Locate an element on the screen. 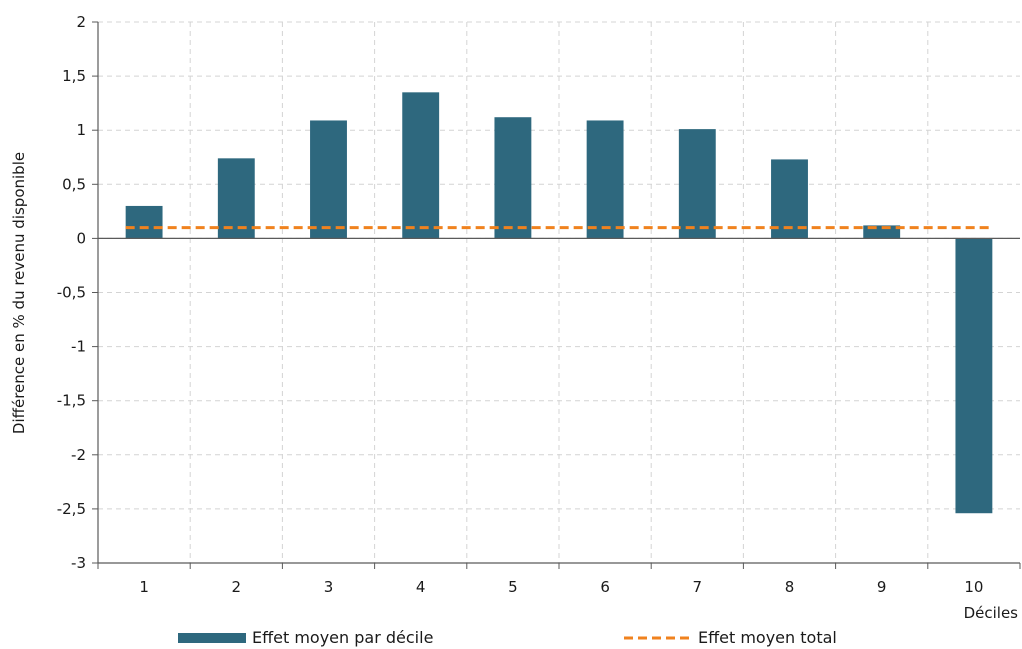 The image size is (1022, 649). y-tick-label: -1,5 is located at coordinates (71, 401).